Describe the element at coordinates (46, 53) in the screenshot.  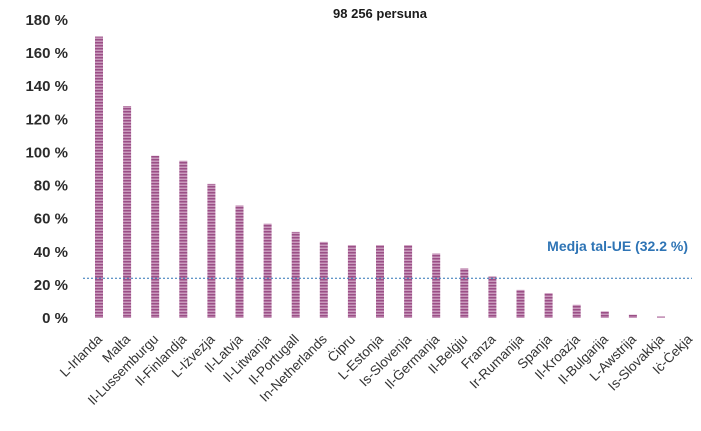
I see `y-tick-label: 160 %` at that location.